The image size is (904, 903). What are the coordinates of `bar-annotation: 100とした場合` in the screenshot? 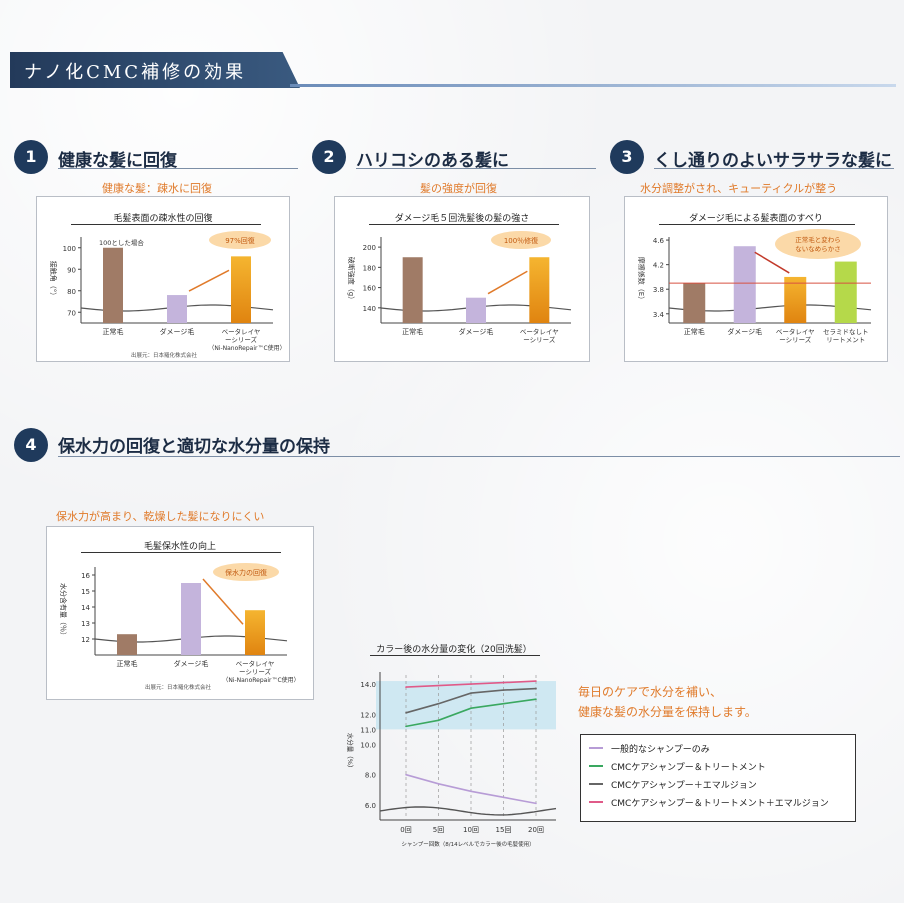 It's located at (121, 242).